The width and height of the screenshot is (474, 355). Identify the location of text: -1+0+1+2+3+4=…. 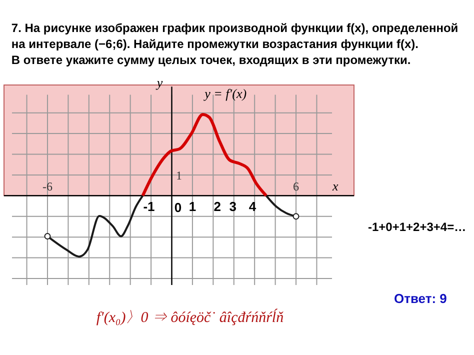
(417, 227).